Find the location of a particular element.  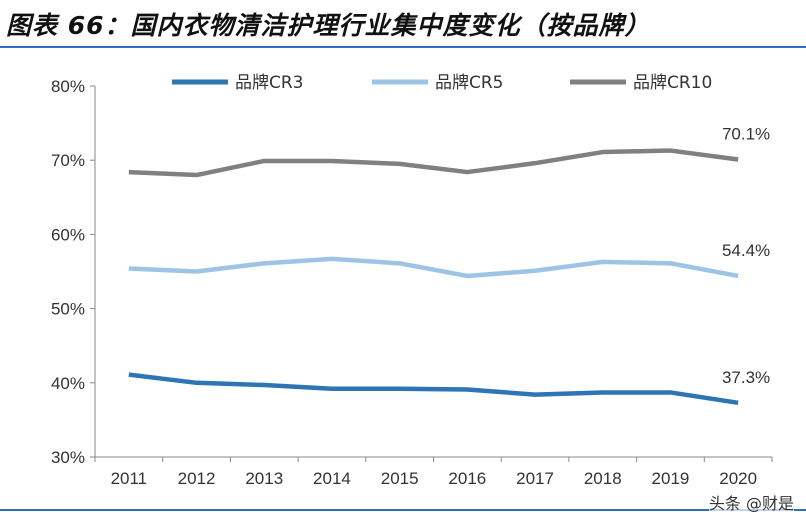

x-tick-label: 2015 is located at coordinates (400, 478).